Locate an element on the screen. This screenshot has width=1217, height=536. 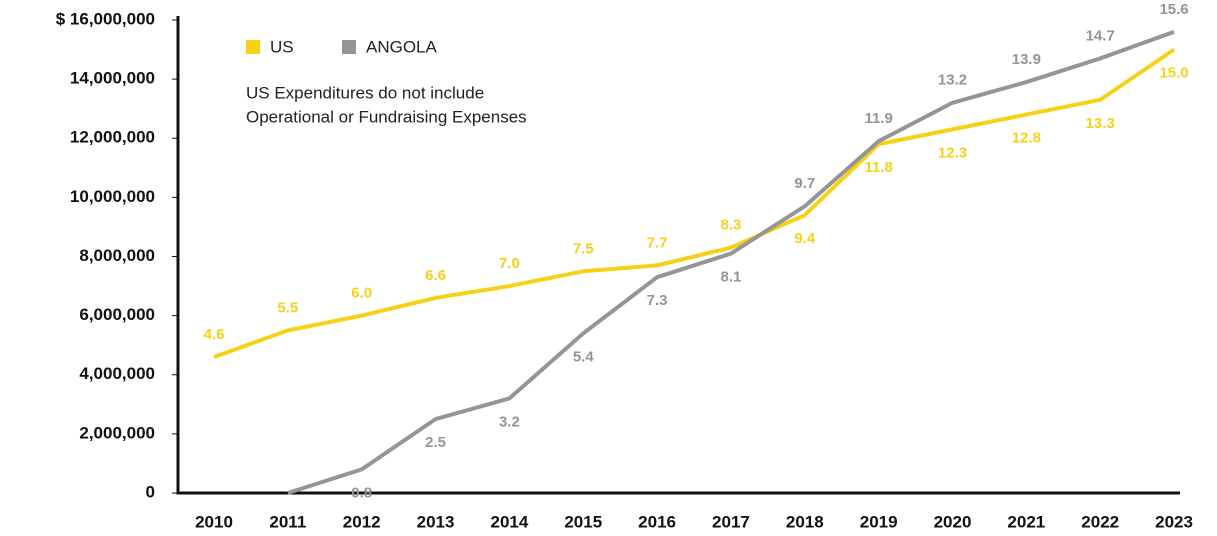
y-tick-label: 0 is located at coordinates (150, 491).